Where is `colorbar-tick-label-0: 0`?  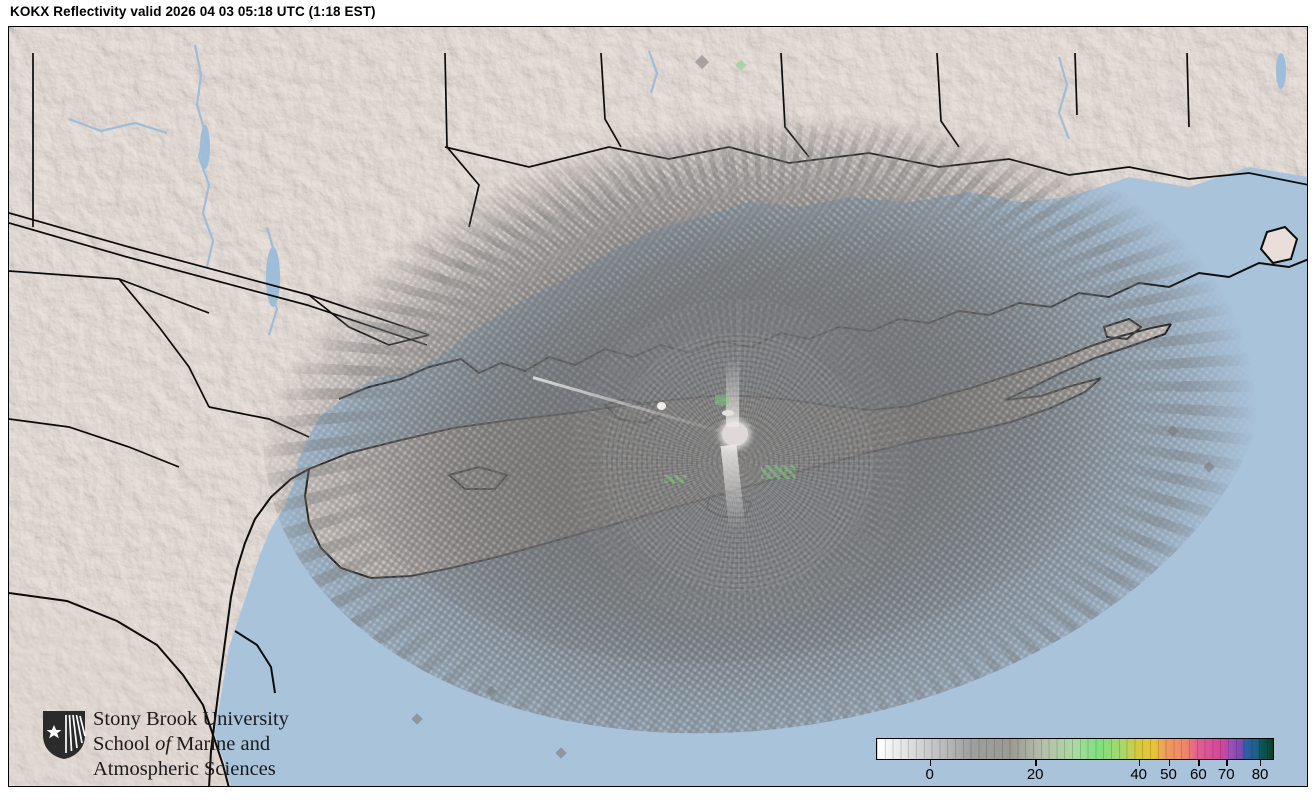
colorbar-tick-label-0: 0 is located at coordinates (929, 774).